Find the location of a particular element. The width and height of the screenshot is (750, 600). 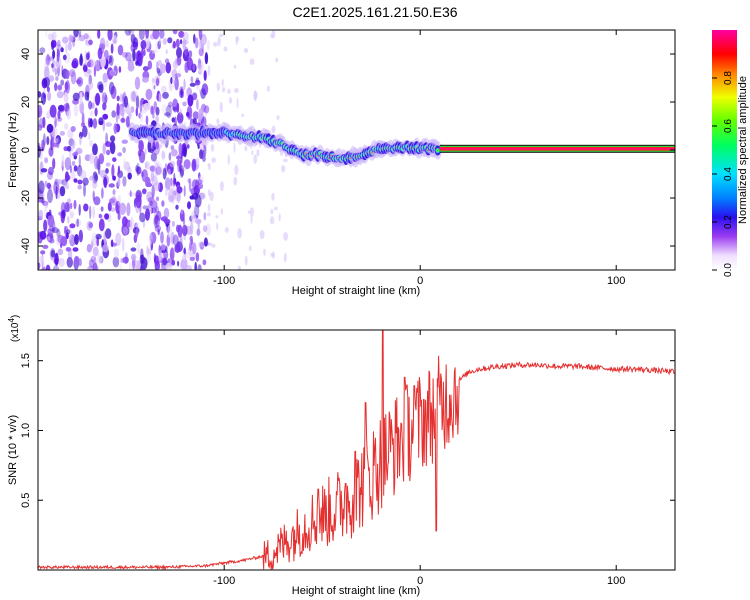

snr-x-tick-label: -100 is located at coordinates (224, 581).